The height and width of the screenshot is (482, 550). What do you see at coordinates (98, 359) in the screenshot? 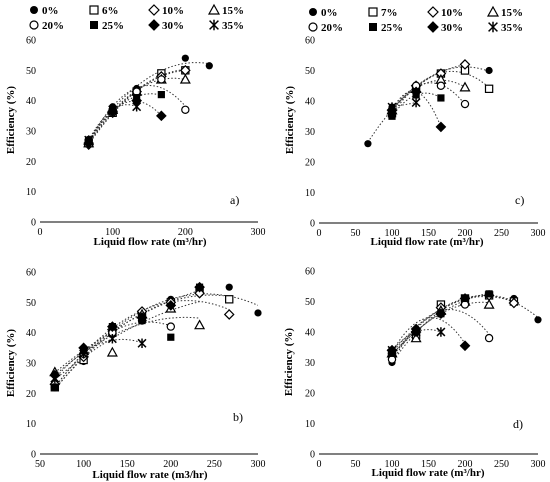
I see `panel-b-fit-35%` at bounding box center [98, 359].